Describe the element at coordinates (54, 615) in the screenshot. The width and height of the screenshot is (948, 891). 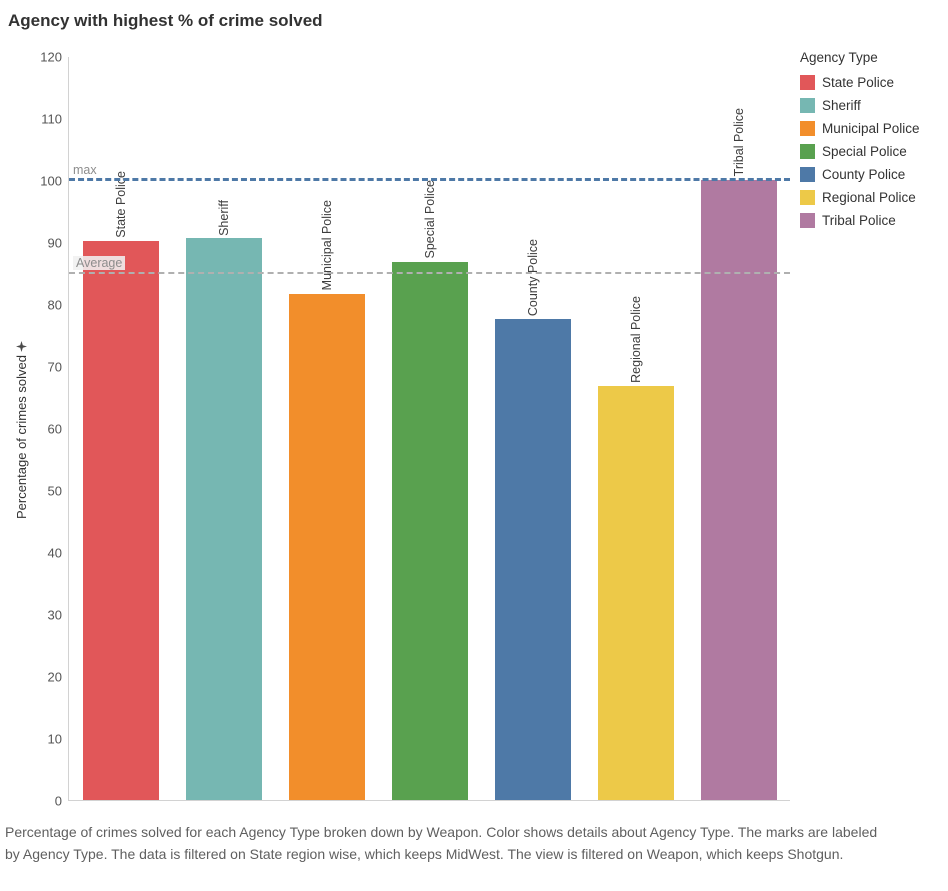
I see `y-tick-label: 30` at that location.